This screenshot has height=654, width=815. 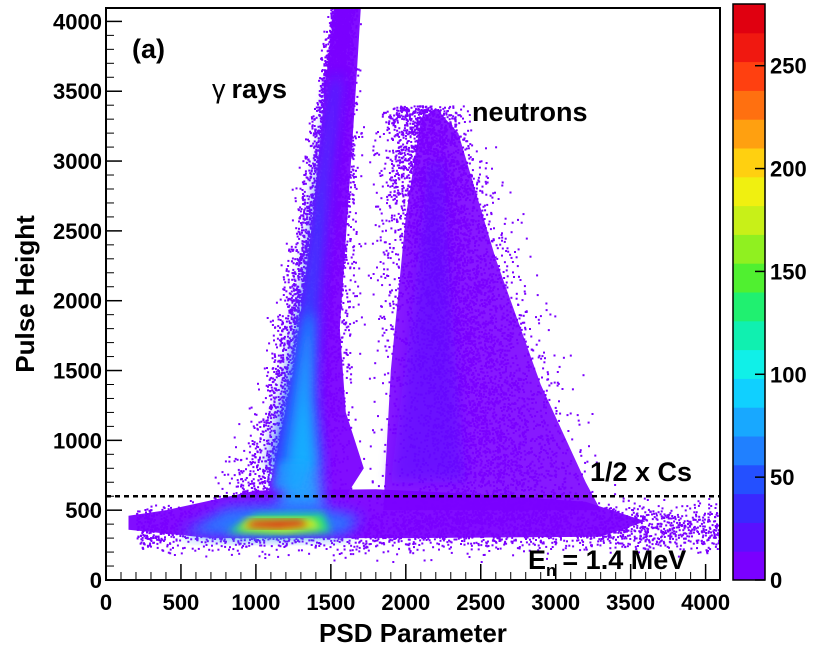 I want to click on y-axis-title: Pulse Height, so click(x=25, y=294).